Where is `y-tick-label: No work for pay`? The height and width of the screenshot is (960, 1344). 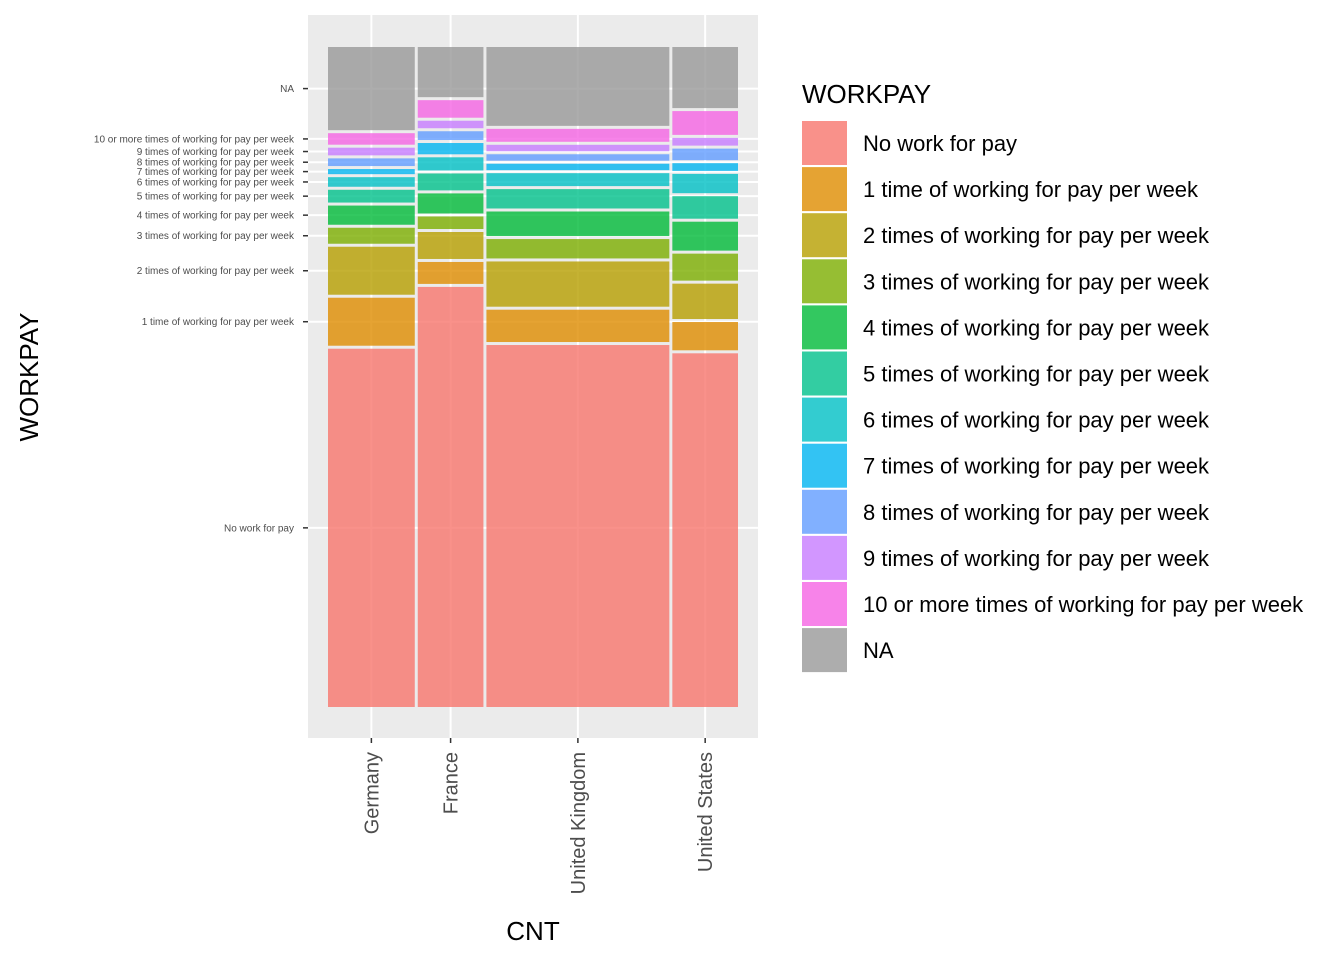
y-tick-label: No work for pay is located at coordinates (259, 528).